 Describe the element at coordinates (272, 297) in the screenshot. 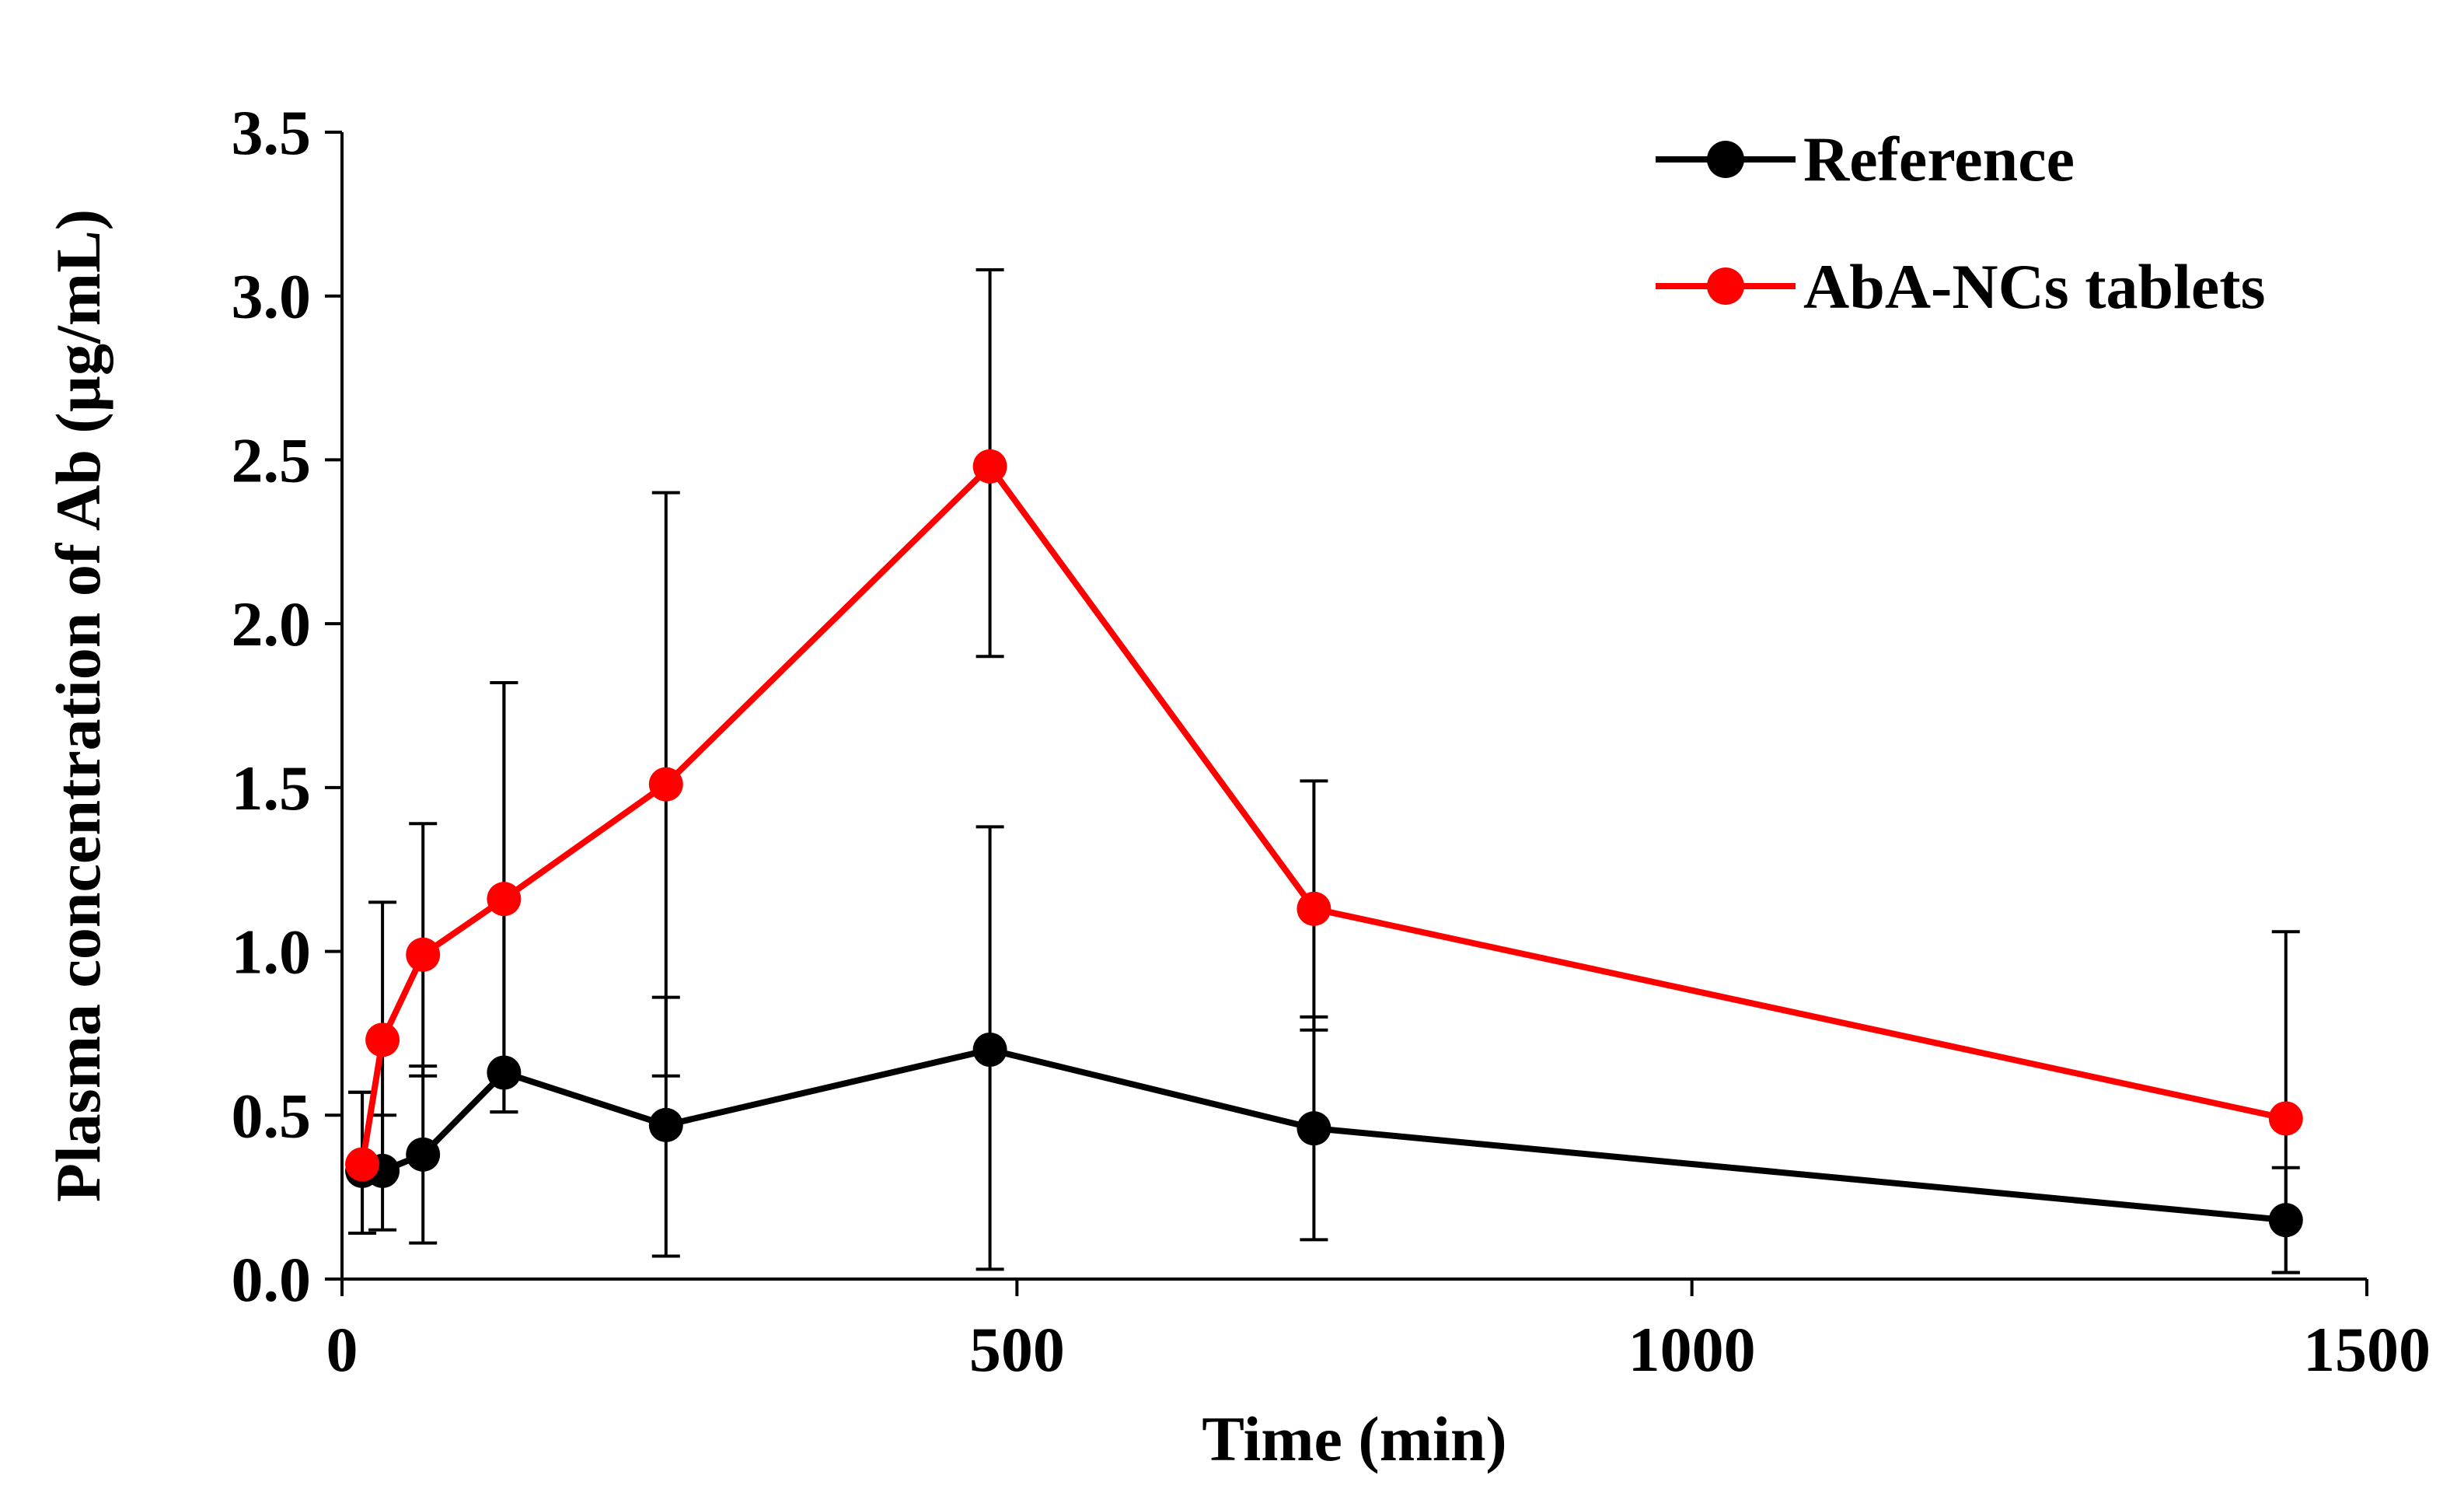

I see `y-tick-label: 3.0` at that location.